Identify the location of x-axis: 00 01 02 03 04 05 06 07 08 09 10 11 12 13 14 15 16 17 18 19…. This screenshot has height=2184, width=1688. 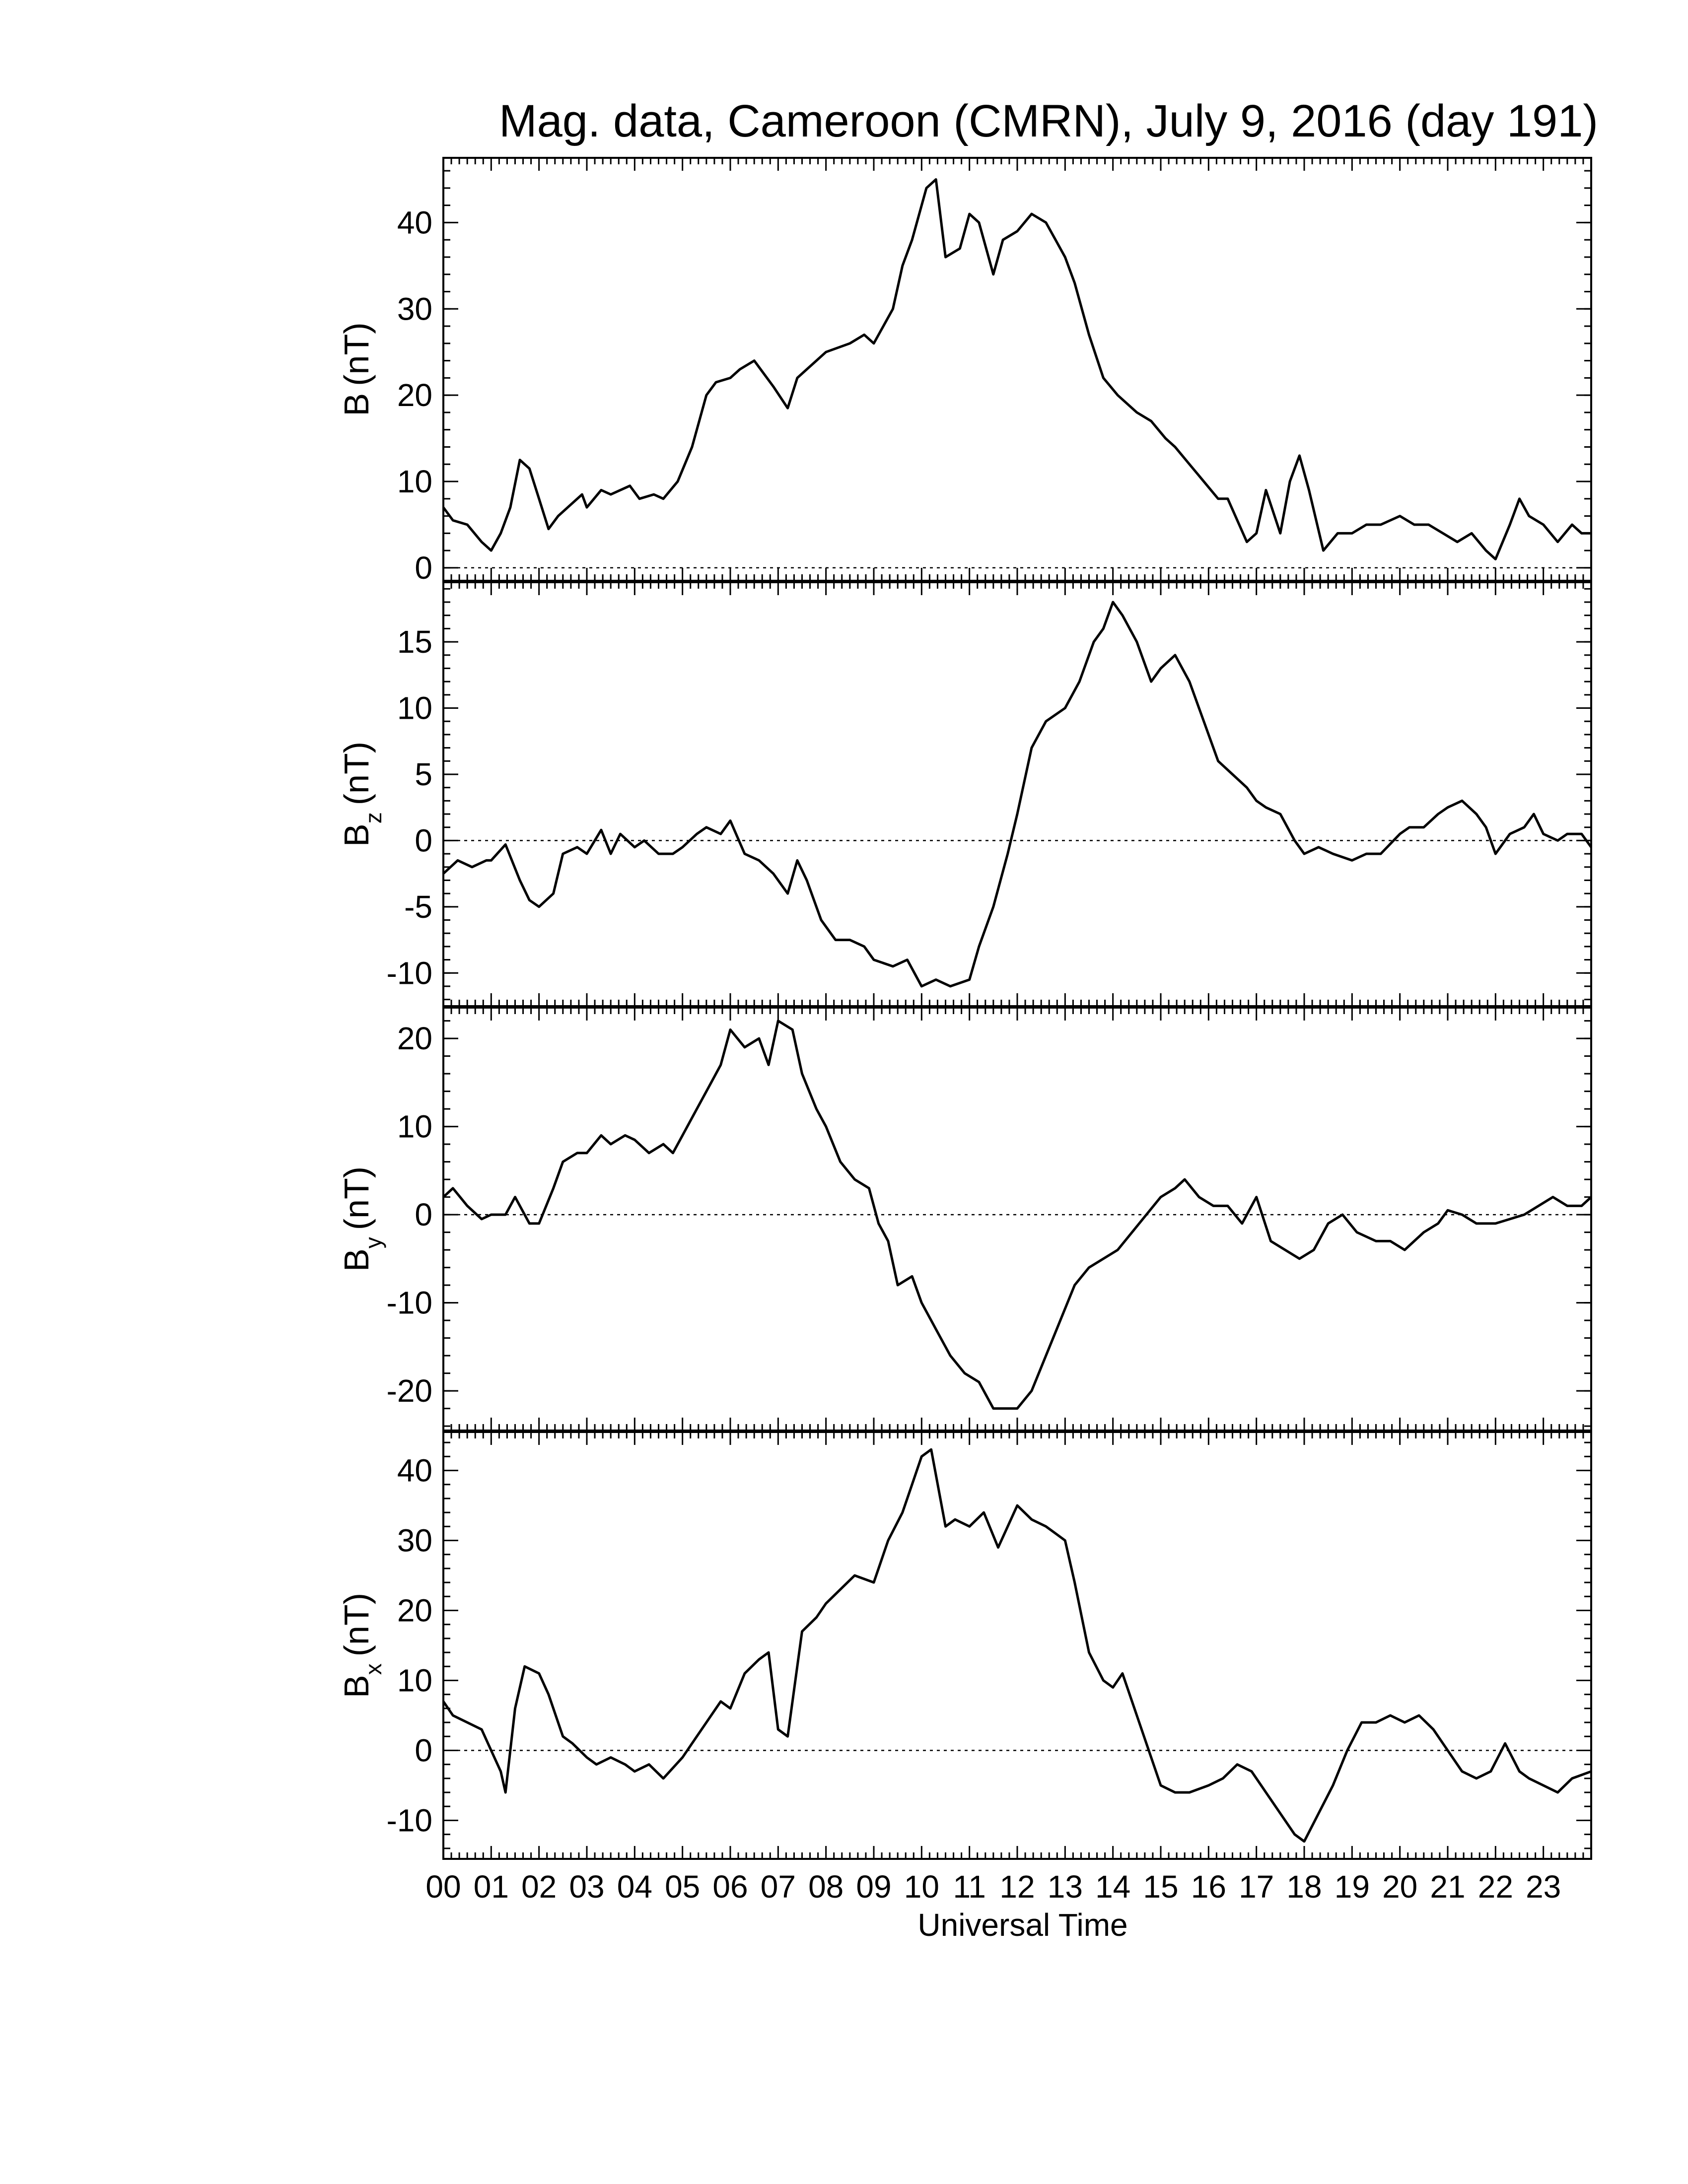
(993, 1887).